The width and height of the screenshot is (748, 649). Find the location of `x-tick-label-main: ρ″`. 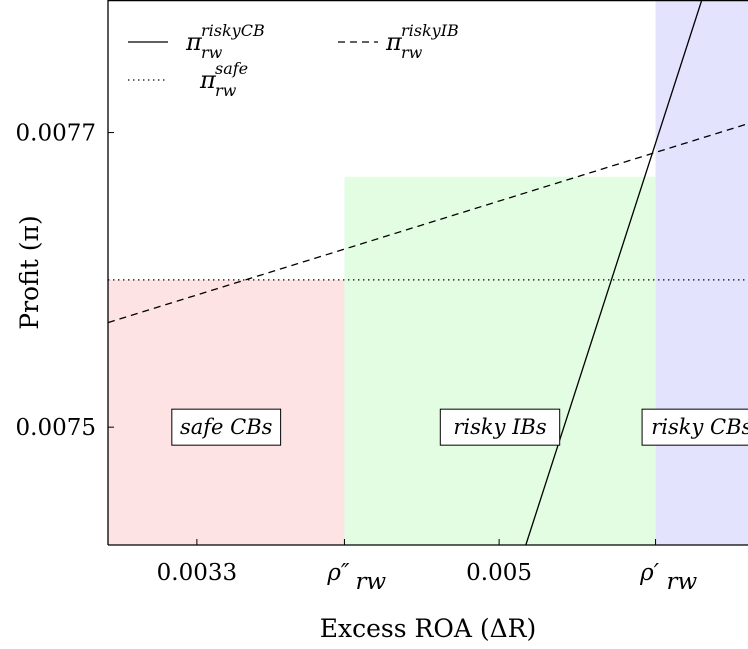

x-tick-label-main: ρ″ is located at coordinates (338, 573).